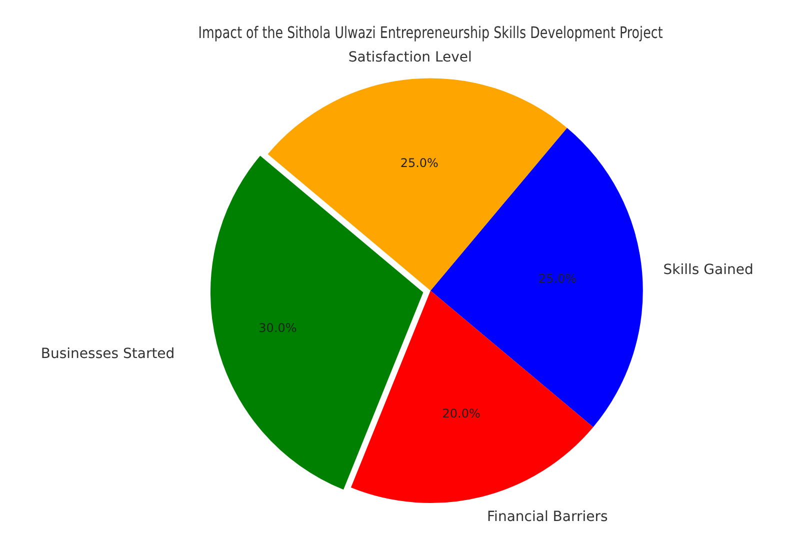 The height and width of the screenshot is (554, 801). What do you see at coordinates (410, 57) in the screenshot?
I see `slice-label: Satisfaction Level` at bounding box center [410, 57].